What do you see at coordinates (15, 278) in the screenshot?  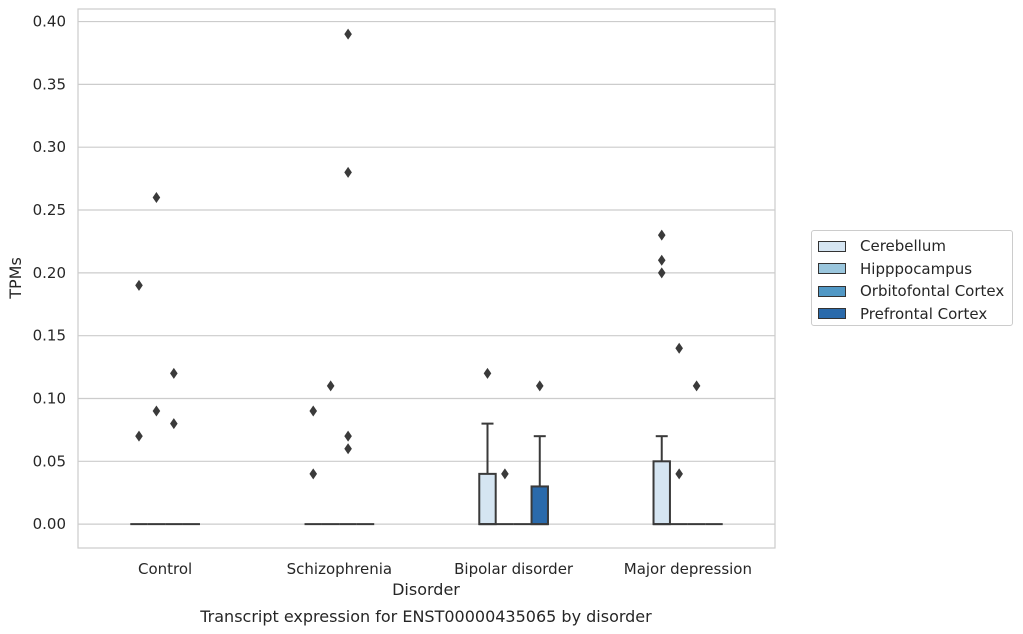 I see `y-axis-title: TPMs` at bounding box center [15, 278].